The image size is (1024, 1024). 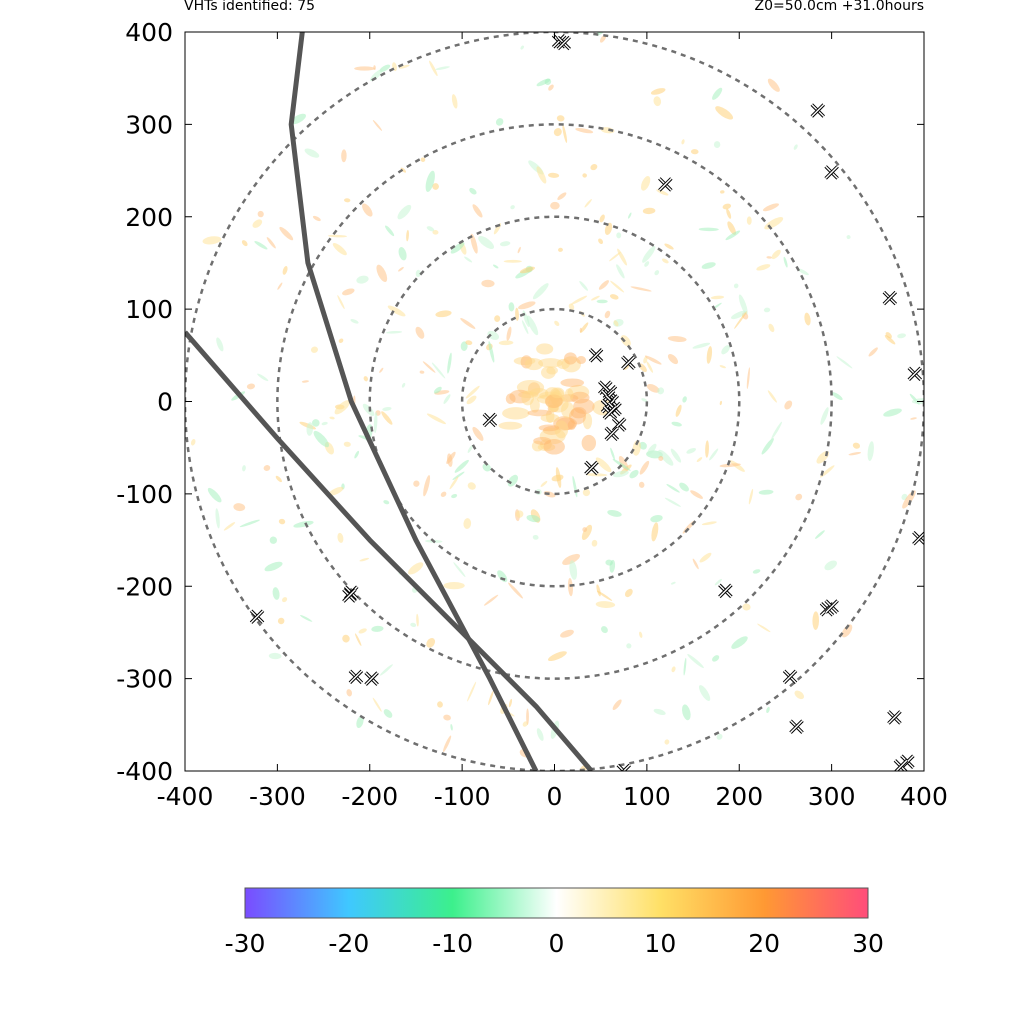 I want to click on y-tick-label: -100, so click(x=144, y=494).